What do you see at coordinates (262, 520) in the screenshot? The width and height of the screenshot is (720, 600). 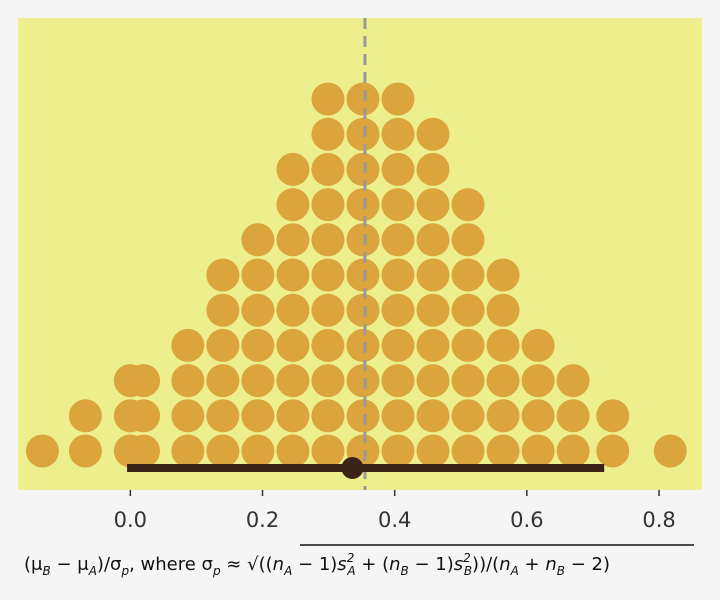 I see `x-tick-label-1: 0.2` at bounding box center [262, 520].